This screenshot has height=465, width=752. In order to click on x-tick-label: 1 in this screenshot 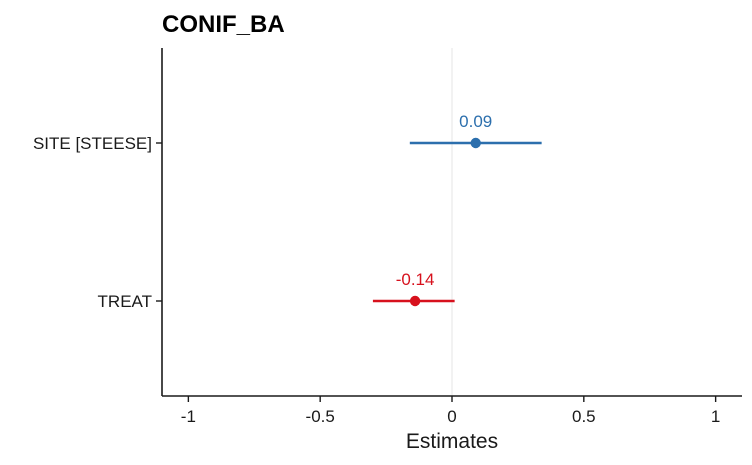, I will do `click(715, 416)`.